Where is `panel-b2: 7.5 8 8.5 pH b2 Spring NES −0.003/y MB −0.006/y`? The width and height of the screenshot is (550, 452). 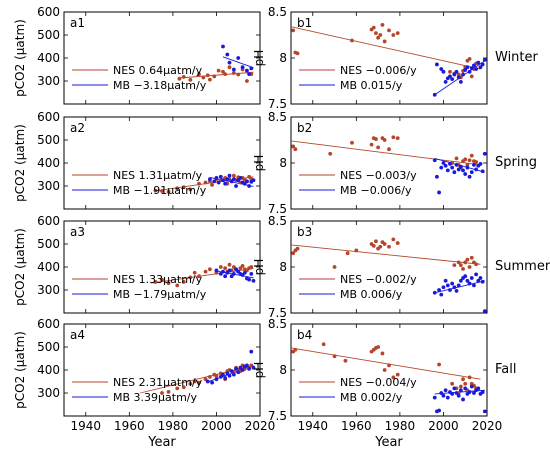 panel-b2: 7.5 8 8.5 pH b2 Spring NES −0.003/y MB −0.006/y is located at coordinates (394, 163).